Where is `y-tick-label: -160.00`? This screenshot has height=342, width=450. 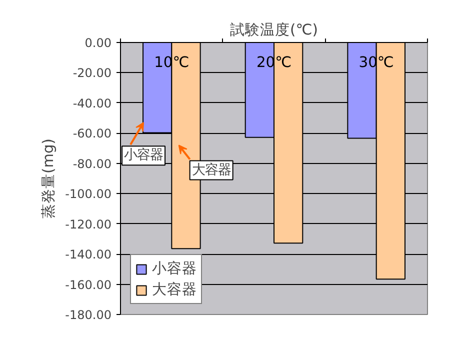
y-tick-label: -160.00 is located at coordinates (88, 285).